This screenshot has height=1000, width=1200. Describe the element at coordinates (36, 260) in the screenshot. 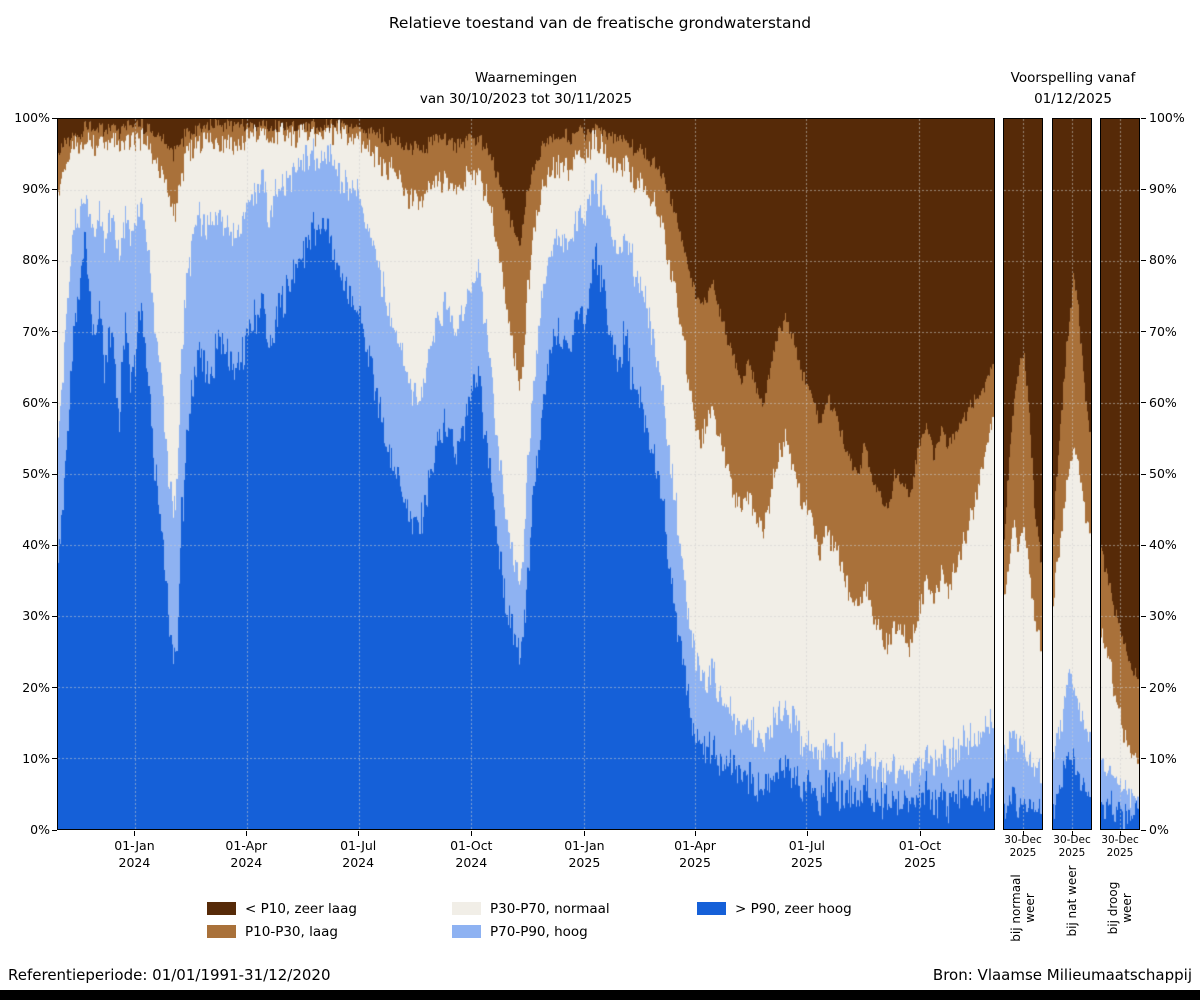

I see `y-tick-label-left: 80%` at that location.